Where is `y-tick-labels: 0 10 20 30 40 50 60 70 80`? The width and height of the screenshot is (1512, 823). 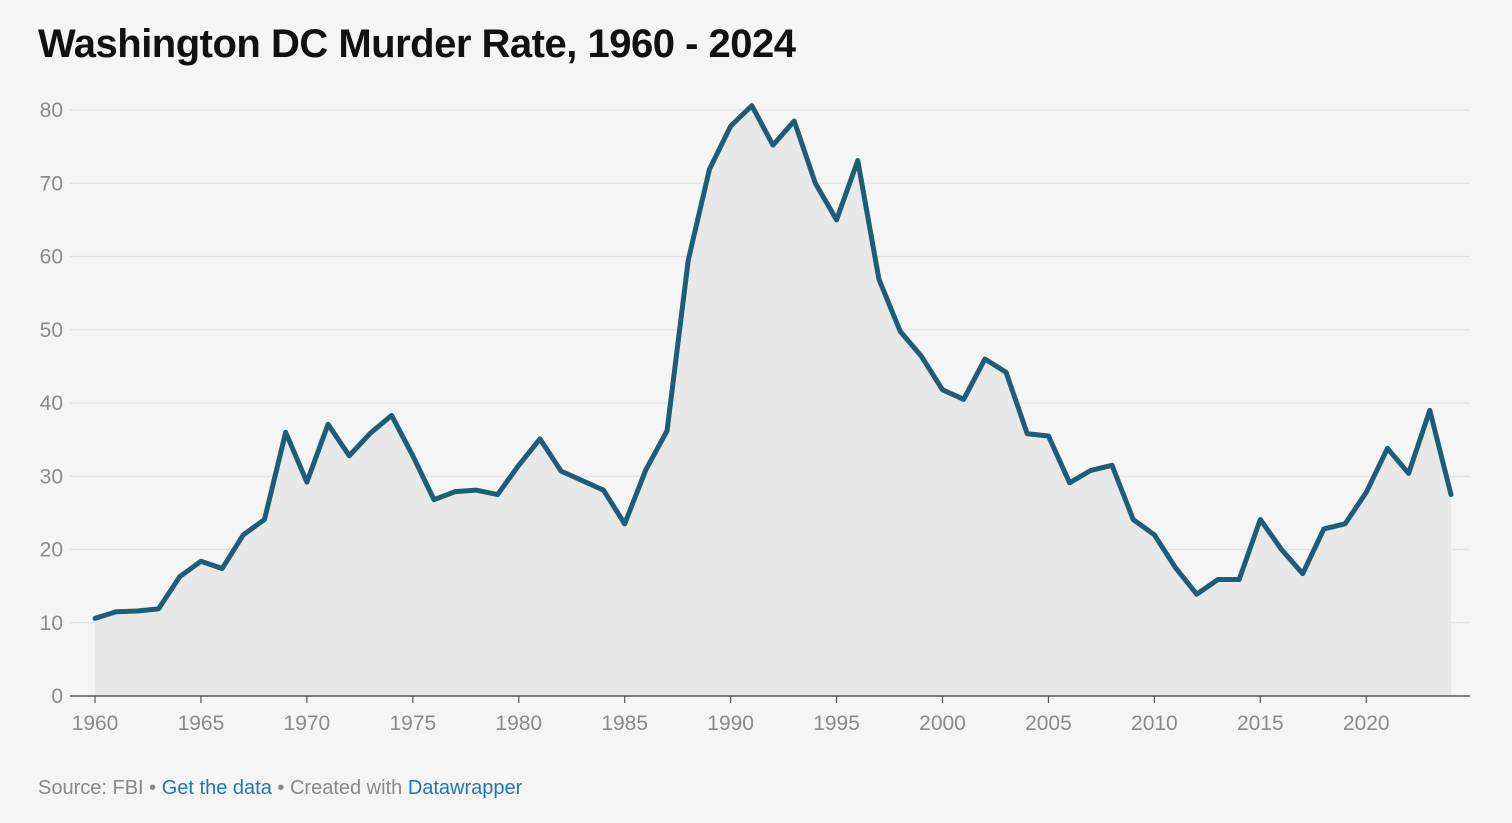 y-tick-labels: 0 10 20 30 40 50 60 70 80 is located at coordinates (51, 403).